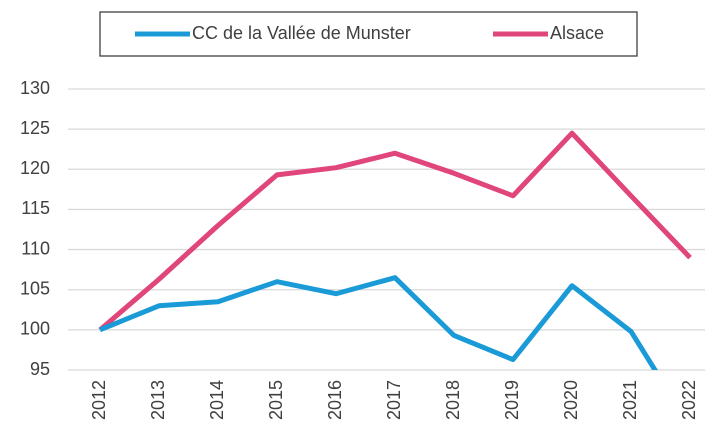  I want to click on x-tick-label: 2020, so click(571, 400).